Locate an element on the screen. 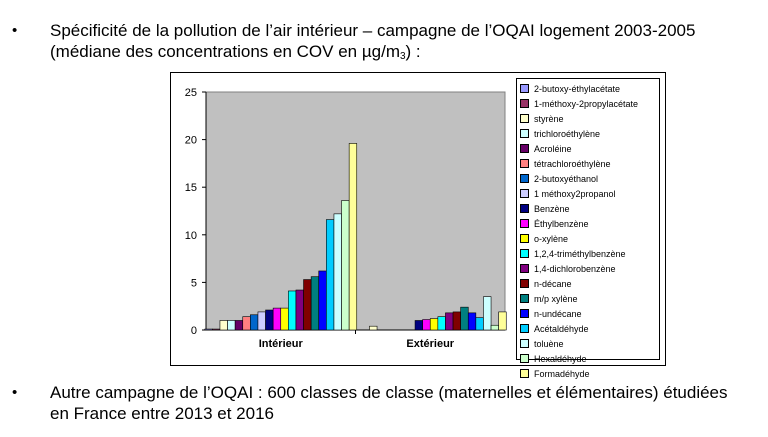 The image size is (768, 437). legend-label: 1,4-dichlorobenzène is located at coordinates (575, 268).